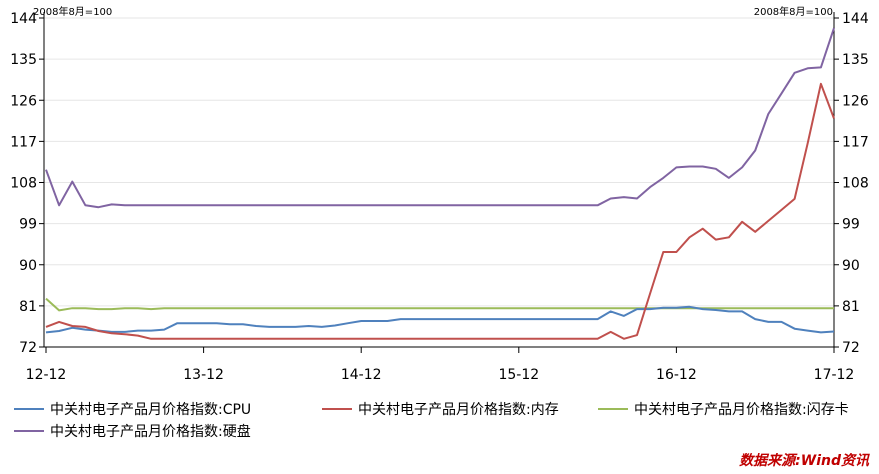 The width and height of the screenshot is (879, 474). Describe the element at coordinates (851, 348) in the screenshot. I see `y-tick-label-right: 72` at that location.